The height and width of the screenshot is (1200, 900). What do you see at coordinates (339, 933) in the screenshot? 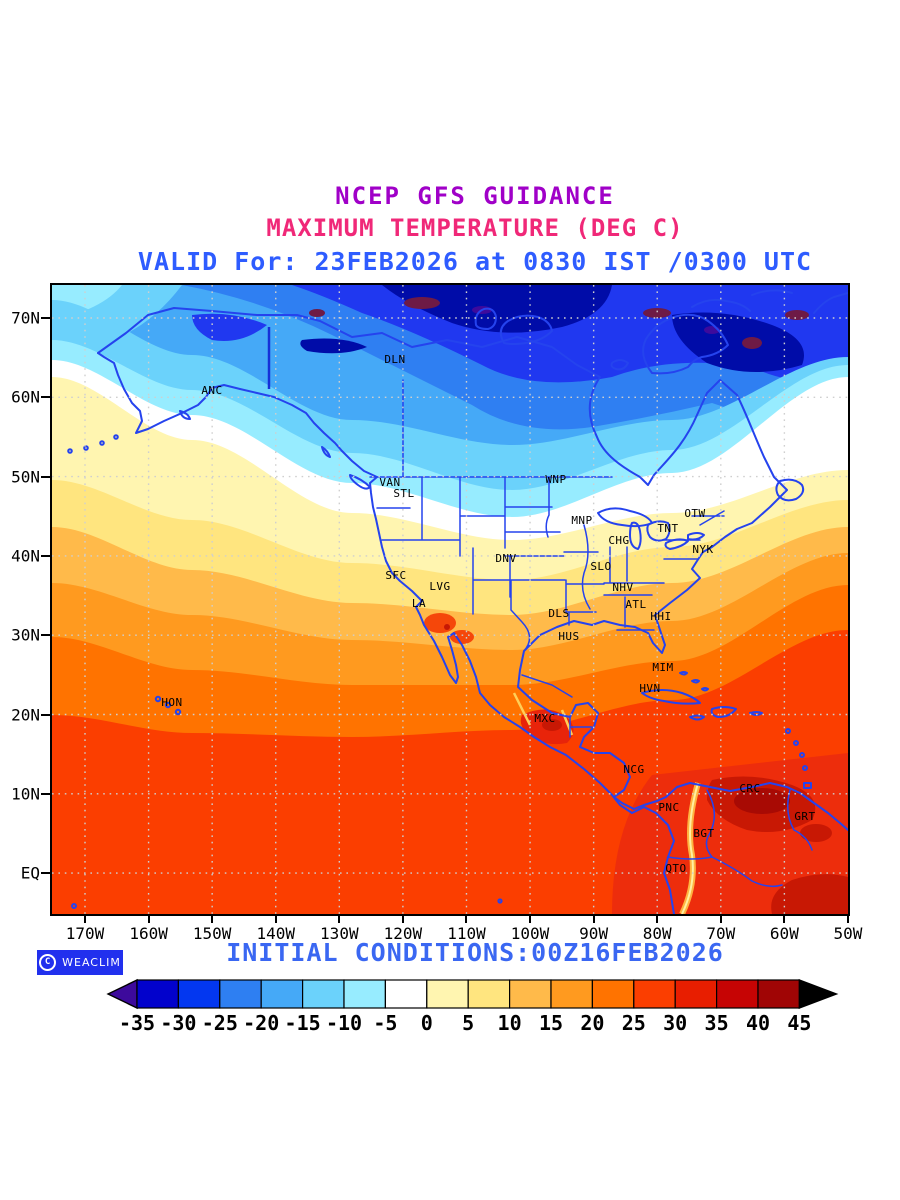
I see `lon-label-130w: 130W` at bounding box center [339, 933].